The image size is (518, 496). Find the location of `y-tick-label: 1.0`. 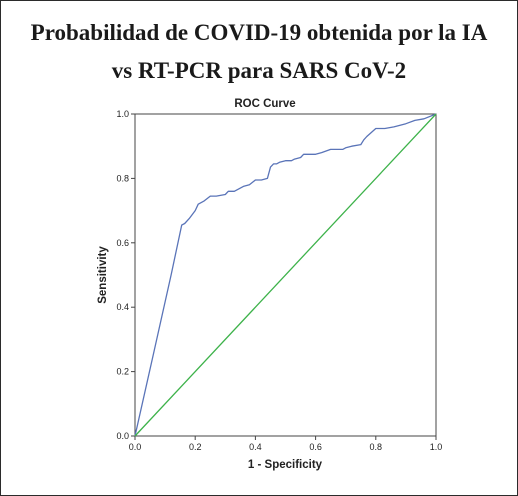

y-tick-label: 1.0 is located at coordinates (122, 114).